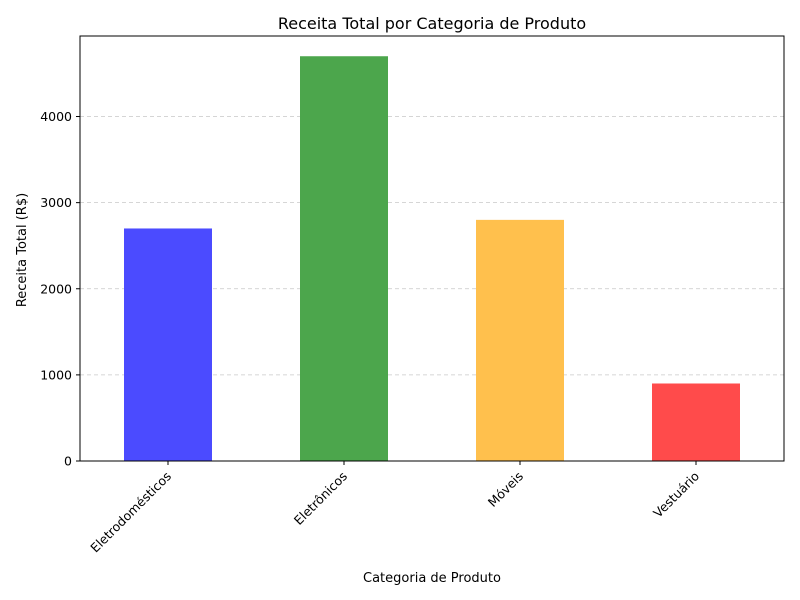 The height and width of the screenshot is (600, 800). What do you see at coordinates (320, 498) in the screenshot?
I see `x-tick-label: Eletrônicos` at bounding box center [320, 498].